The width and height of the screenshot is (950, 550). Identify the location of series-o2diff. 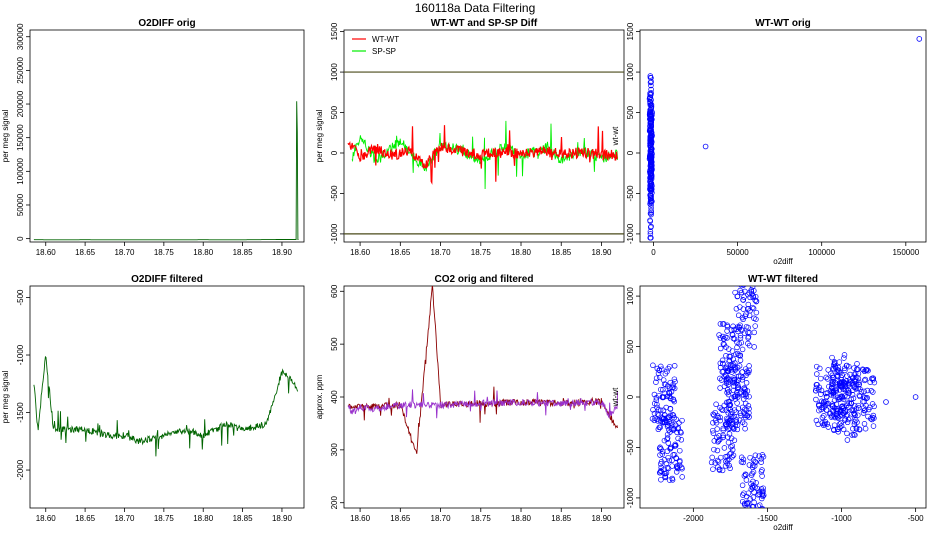
(166, 406).